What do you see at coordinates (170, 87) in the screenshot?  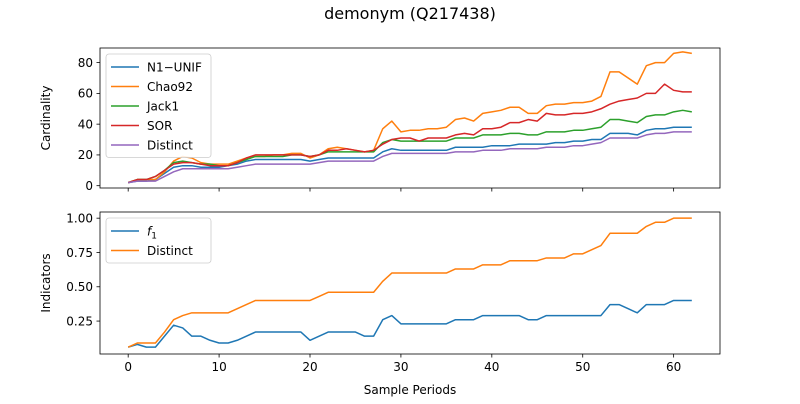 I see `legend-label-chao92: Chao92` at bounding box center [170, 87].